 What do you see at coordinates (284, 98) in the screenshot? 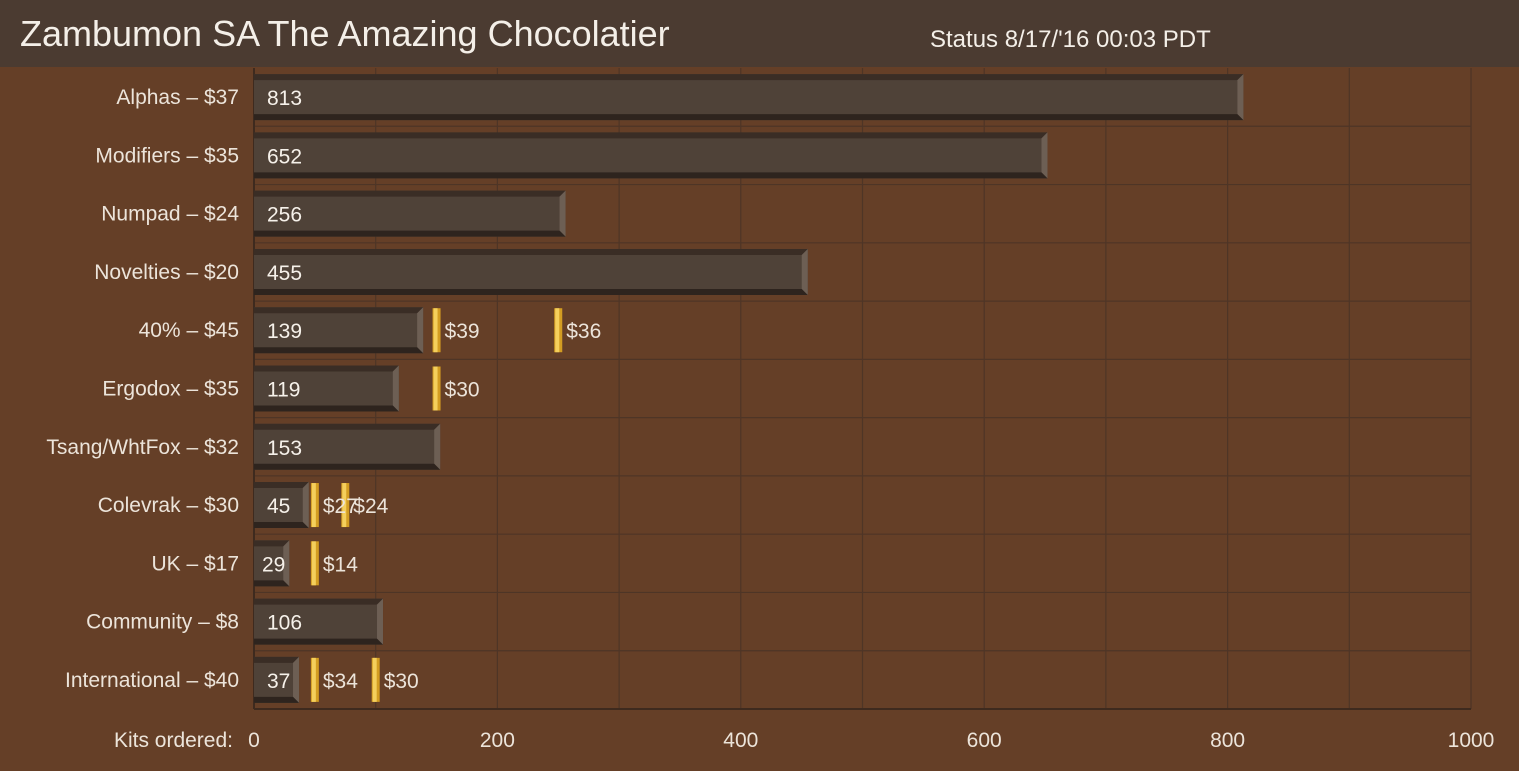
I see `bar-value-label: 813` at bounding box center [284, 98].